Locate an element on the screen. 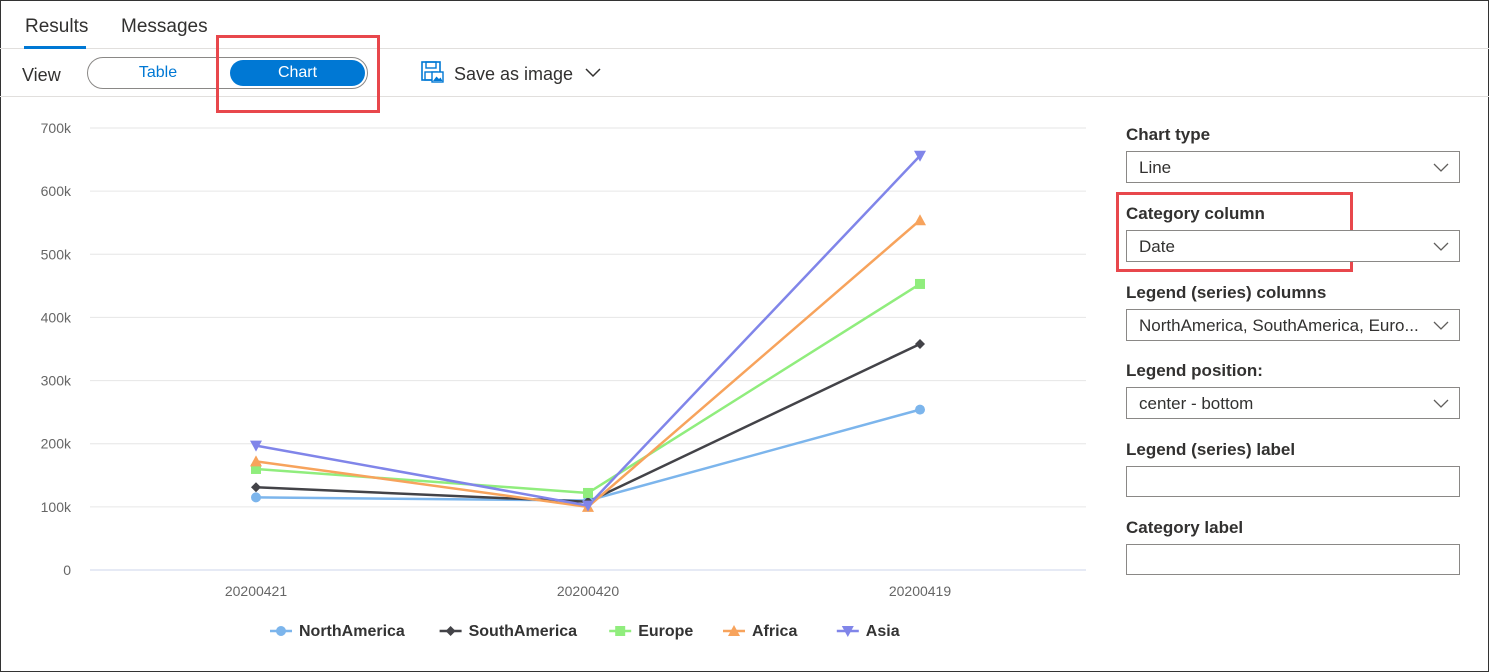 The width and height of the screenshot is (1489, 672). x-tick-label: 20200421 is located at coordinates (256, 591).